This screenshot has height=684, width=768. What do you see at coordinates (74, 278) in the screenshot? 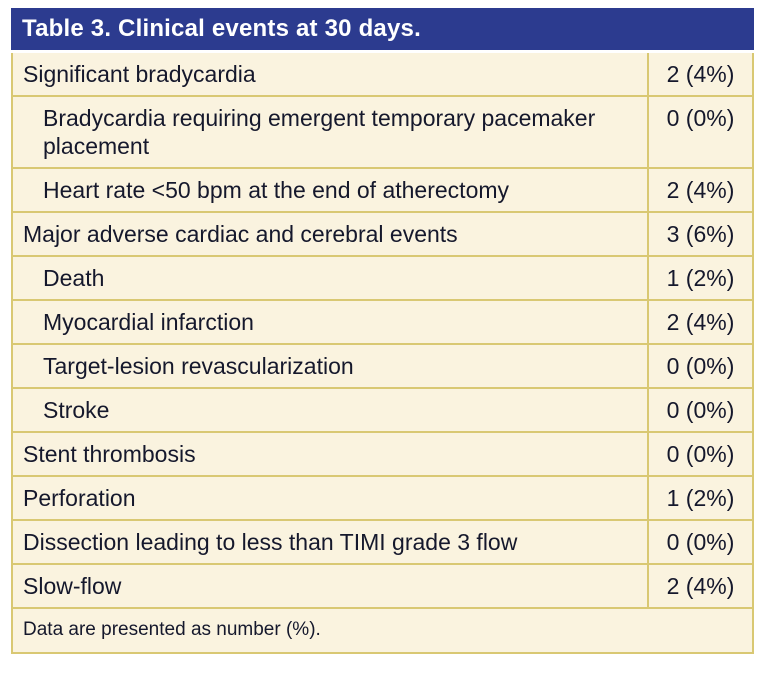
I see `event-label: Death` at bounding box center [74, 278].